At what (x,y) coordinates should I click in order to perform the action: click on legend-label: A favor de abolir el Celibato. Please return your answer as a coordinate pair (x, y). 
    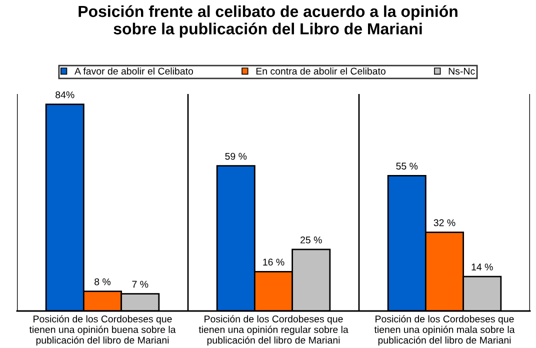
    Looking at the image, I should click on (134, 71).